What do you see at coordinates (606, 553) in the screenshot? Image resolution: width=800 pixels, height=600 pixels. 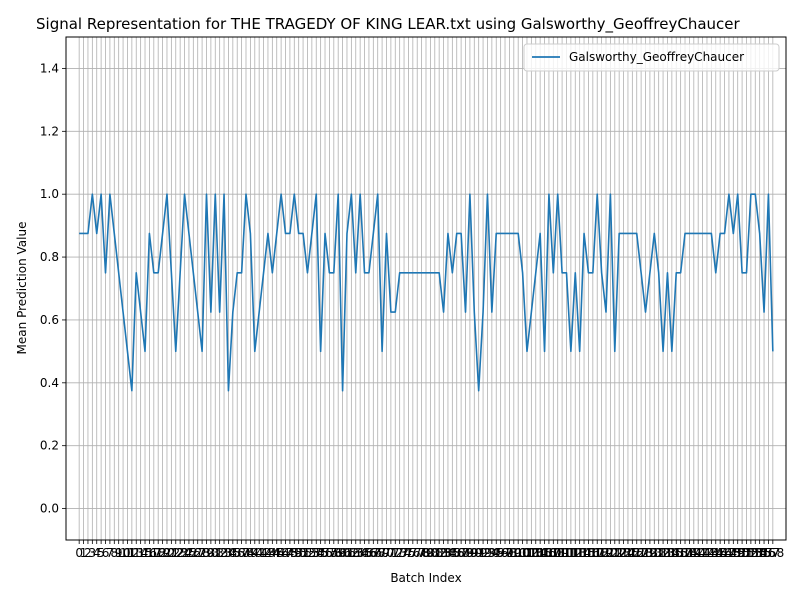 I see `x-tick-label: 120` at bounding box center [606, 553].